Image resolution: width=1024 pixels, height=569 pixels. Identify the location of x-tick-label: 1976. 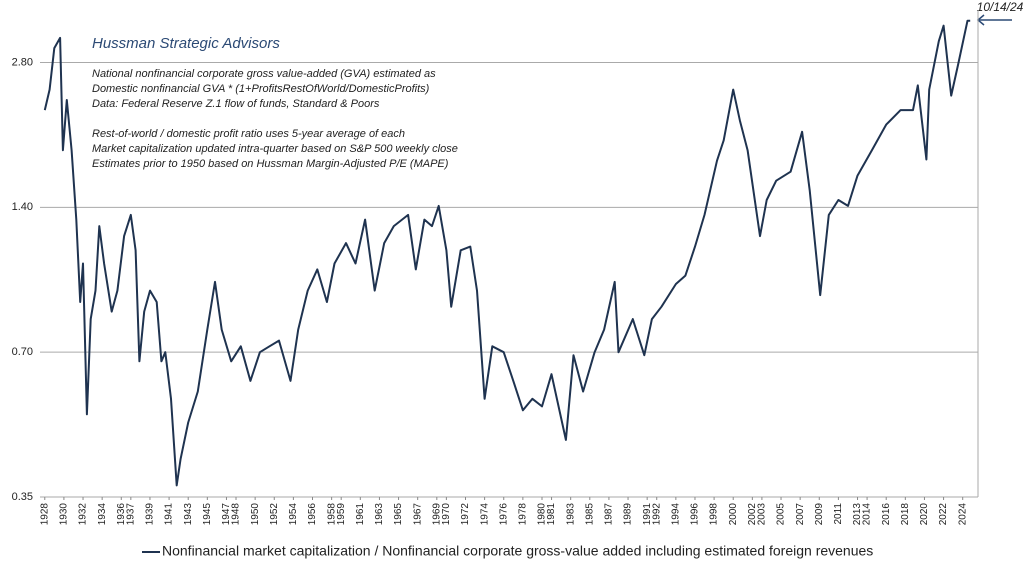
(503, 514).